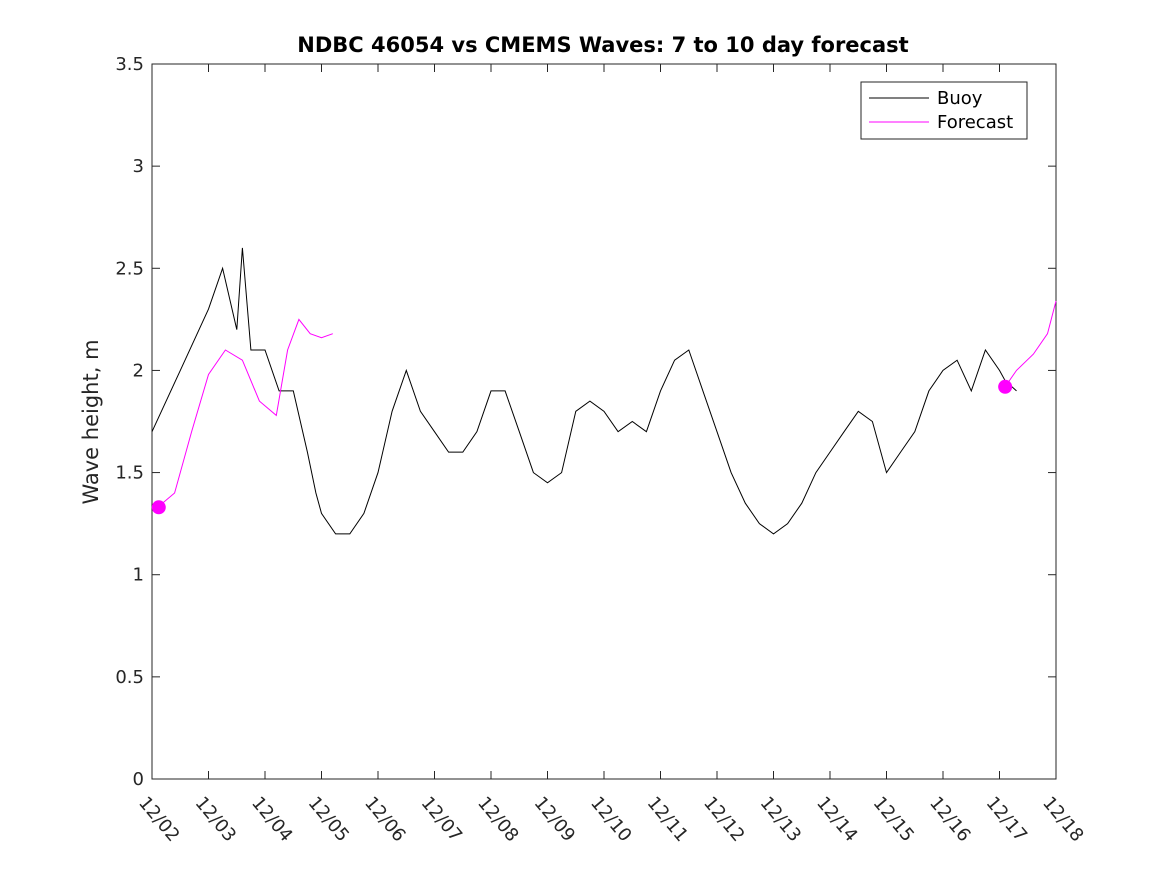  I want to click on x-tick-label: 12/12, so click(723, 819).